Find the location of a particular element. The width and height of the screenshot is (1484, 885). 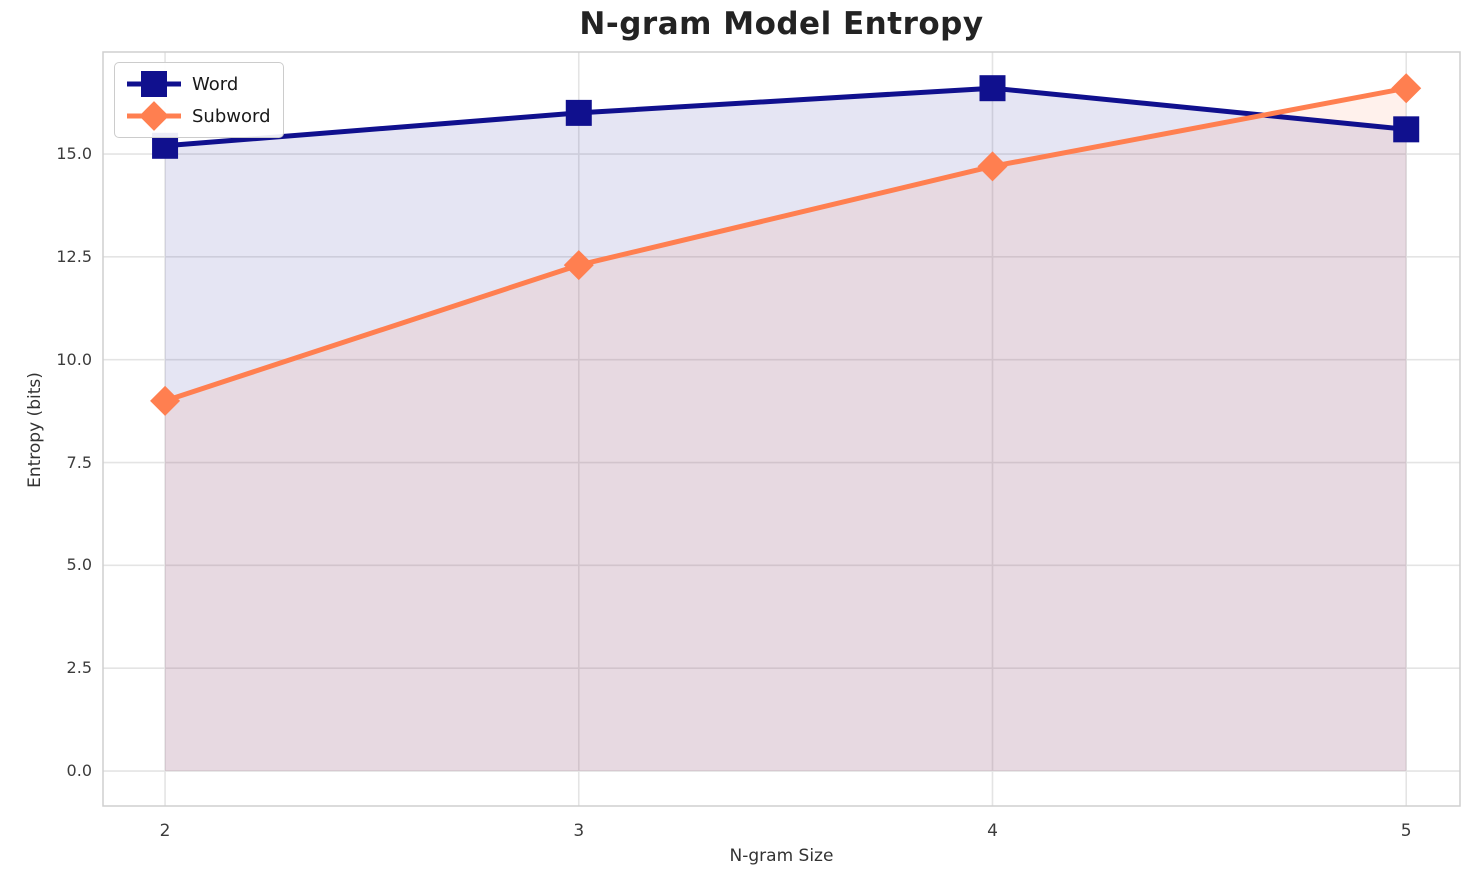

x-tick-label: 4 is located at coordinates (992, 831).